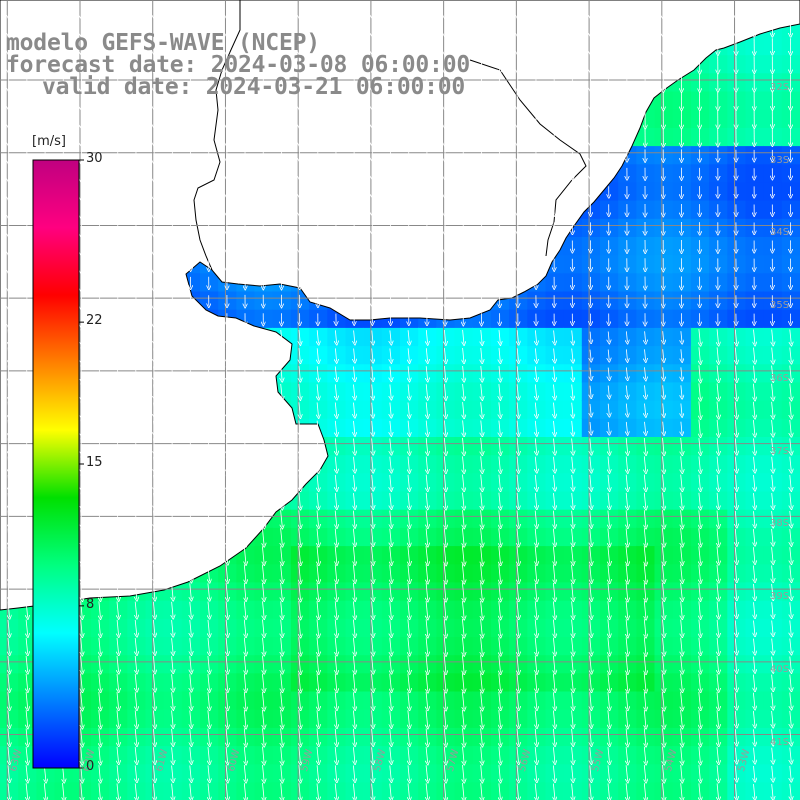 The image size is (800, 800). I want to click on colorbar-tick-label: 30, so click(94, 158).